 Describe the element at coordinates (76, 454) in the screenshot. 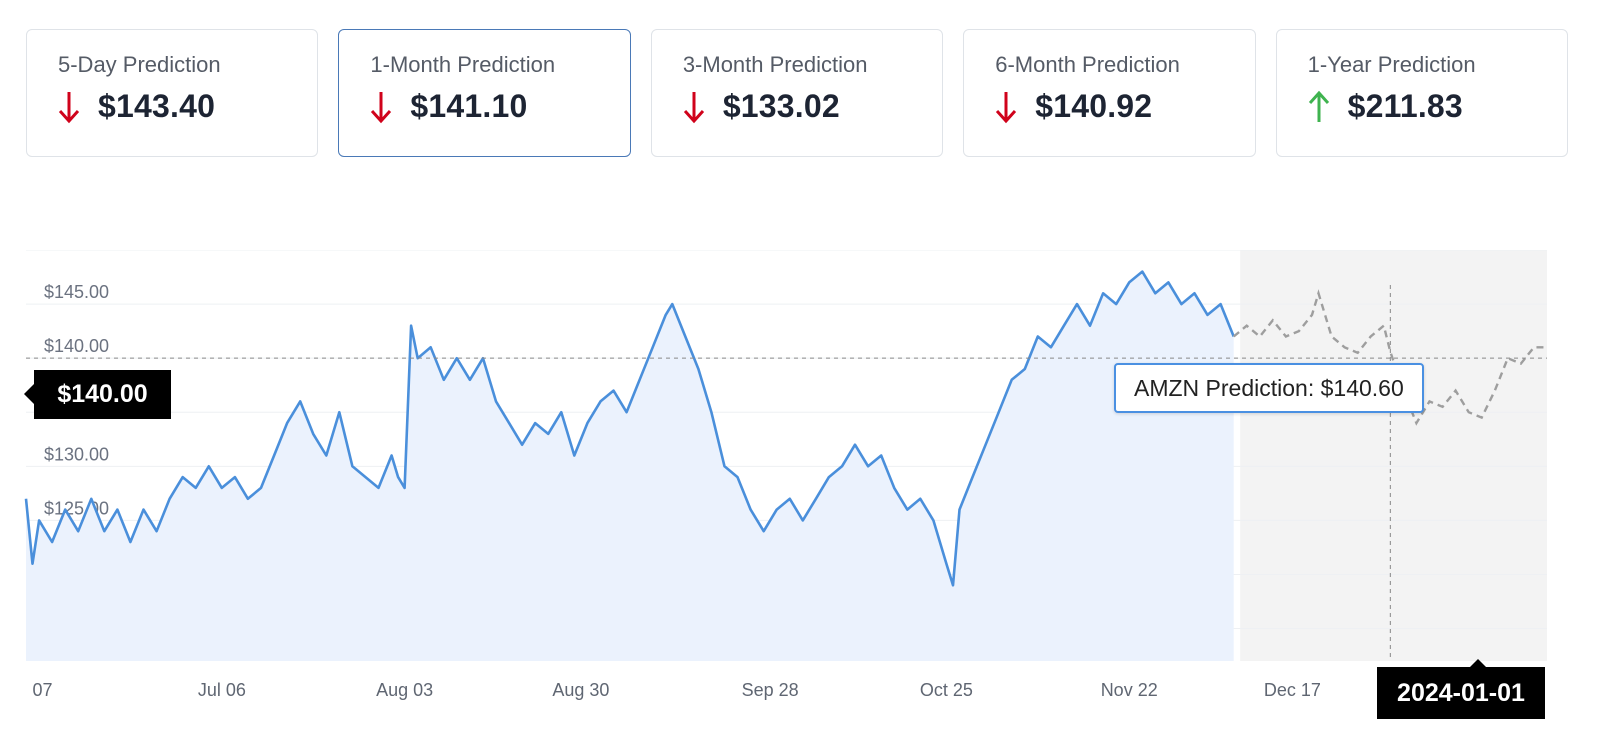

I see `y-tick-label: $130.00` at that location.